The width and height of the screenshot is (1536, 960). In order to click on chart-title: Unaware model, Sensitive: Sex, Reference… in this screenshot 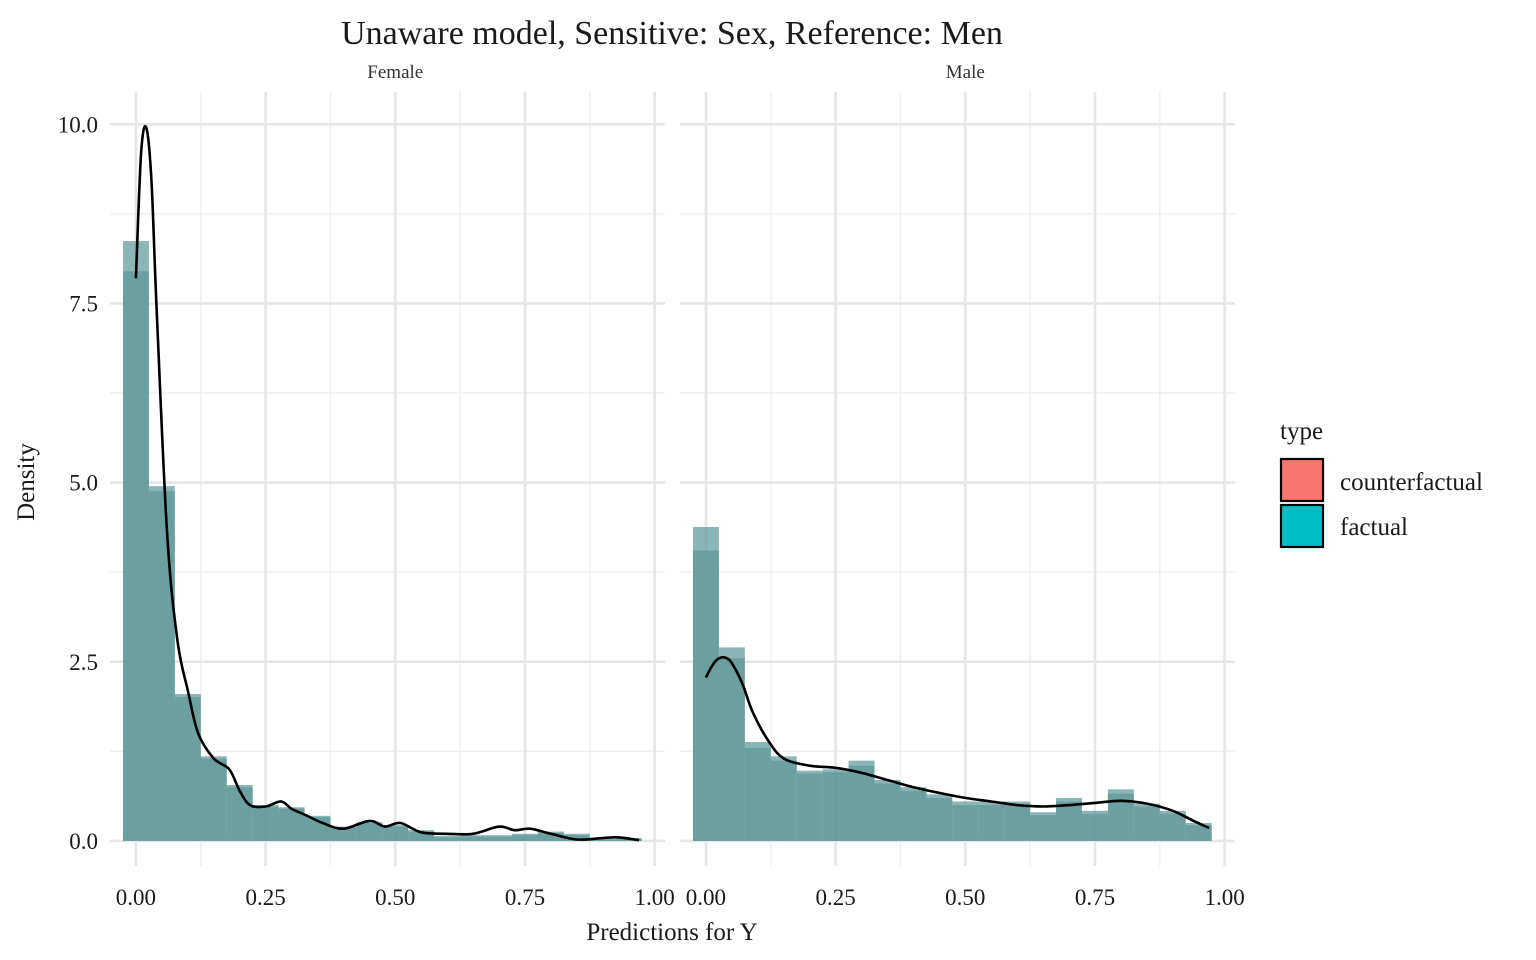, I will do `click(672, 33)`.